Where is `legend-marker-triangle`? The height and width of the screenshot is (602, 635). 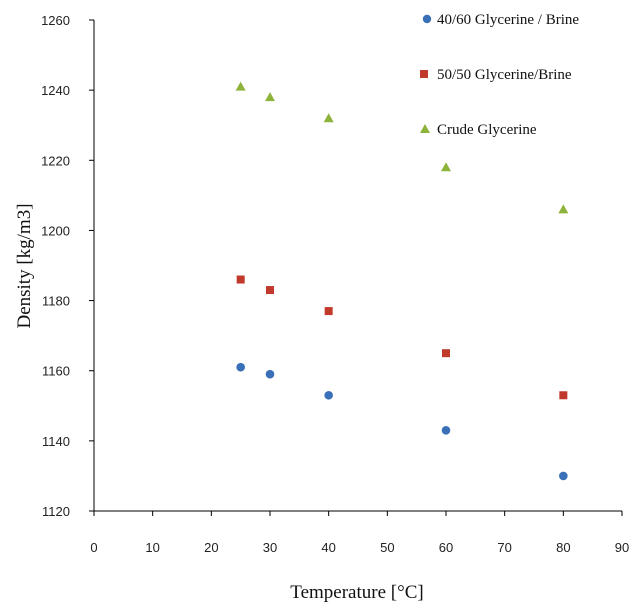
legend-marker-triangle is located at coordinates (425, 128).